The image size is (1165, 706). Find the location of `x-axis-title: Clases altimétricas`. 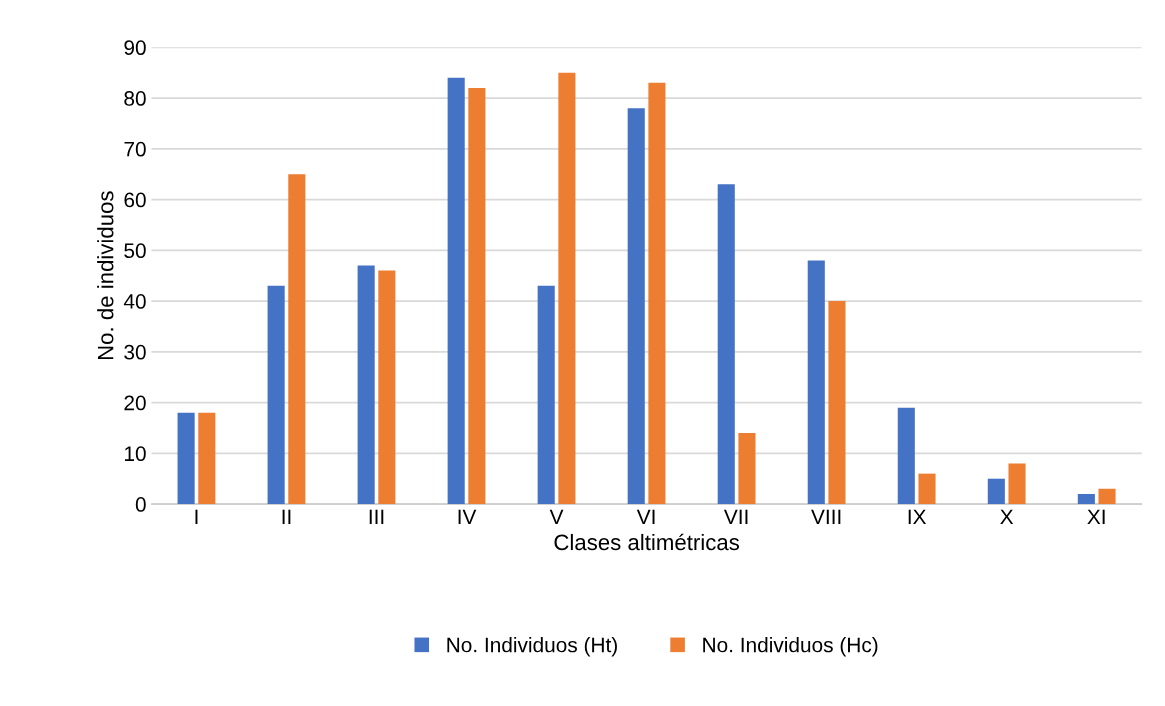

x-axis-title: Clases altimétricas is located at coordinates (647, 542).